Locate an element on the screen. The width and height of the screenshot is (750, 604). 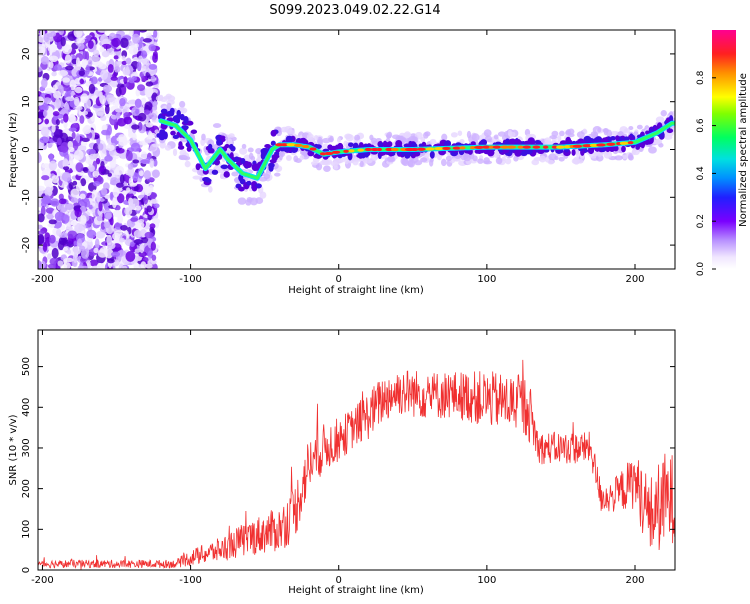
colorbar-tick-label: 0.2 is located at coordinates (701, 221).